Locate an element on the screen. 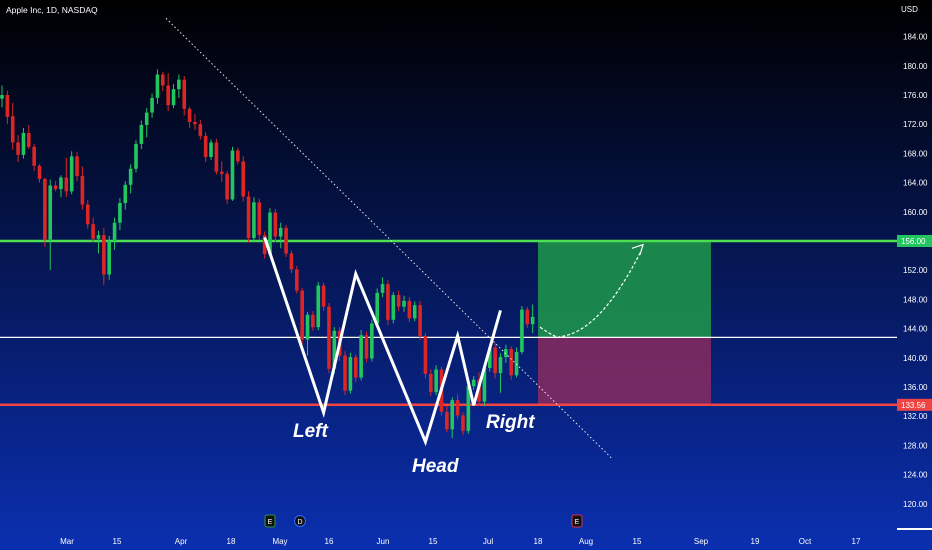 The image size is (932, 550). head-and-shoulders-pattern is located at coordinates (382, 341).